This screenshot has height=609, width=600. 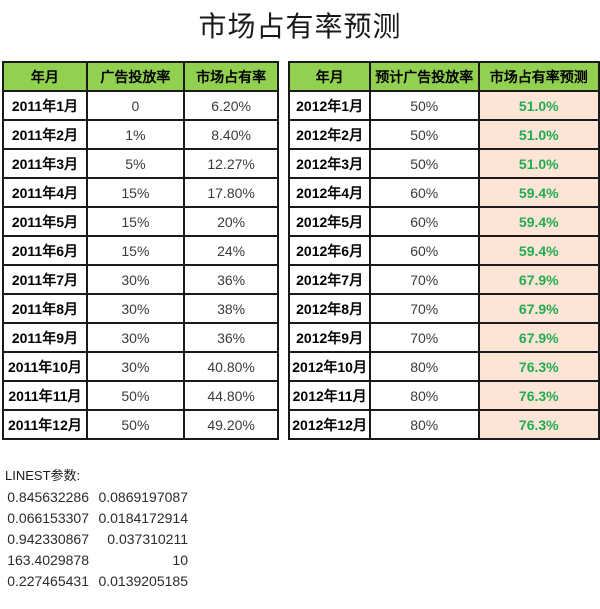 What do you see at coordinates (231, 163) in the screenshot?
I see `table-cell: 12.27%` at bounding box center [231, 163].